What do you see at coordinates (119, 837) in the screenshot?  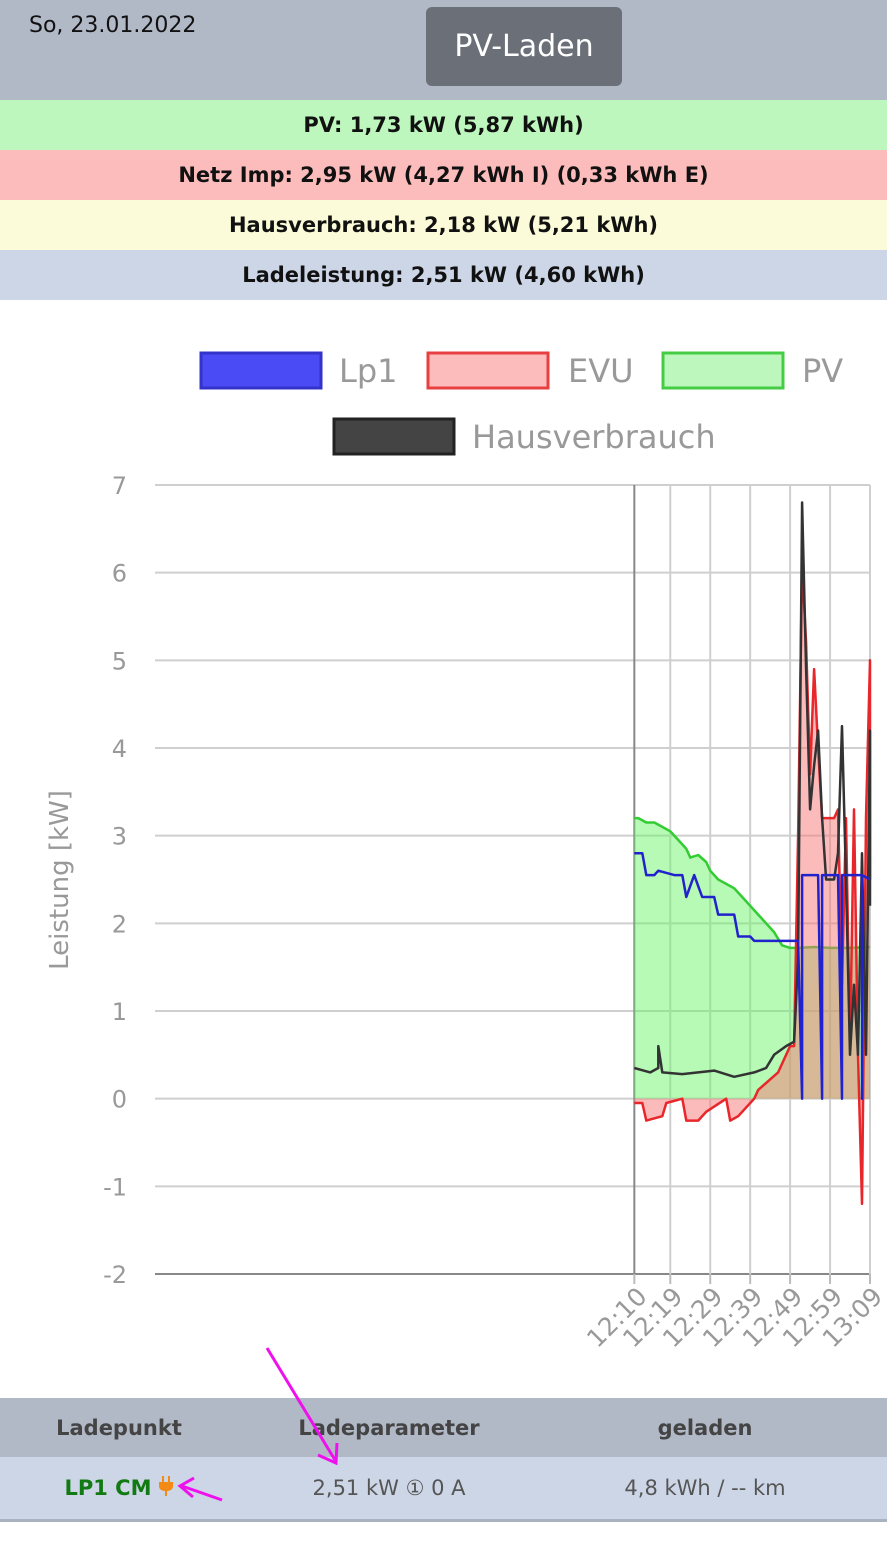 I see `y-tick-label: 3` at bounding box center [119, 837].